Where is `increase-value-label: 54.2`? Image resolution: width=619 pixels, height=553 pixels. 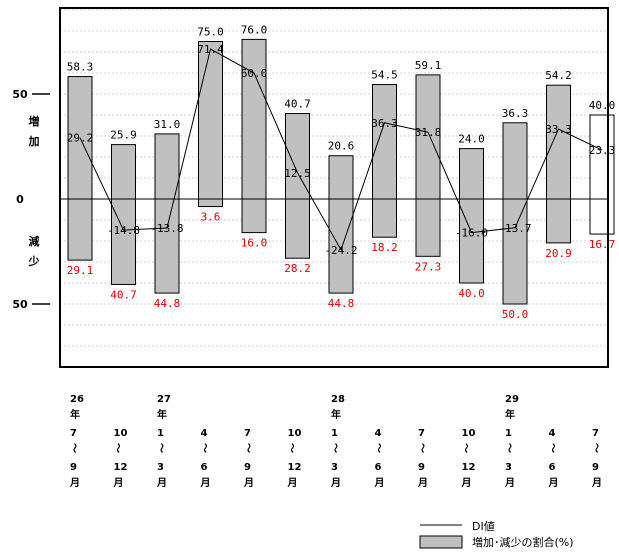 increase-value-label: 54.2 is located at coordinates (558, 75).